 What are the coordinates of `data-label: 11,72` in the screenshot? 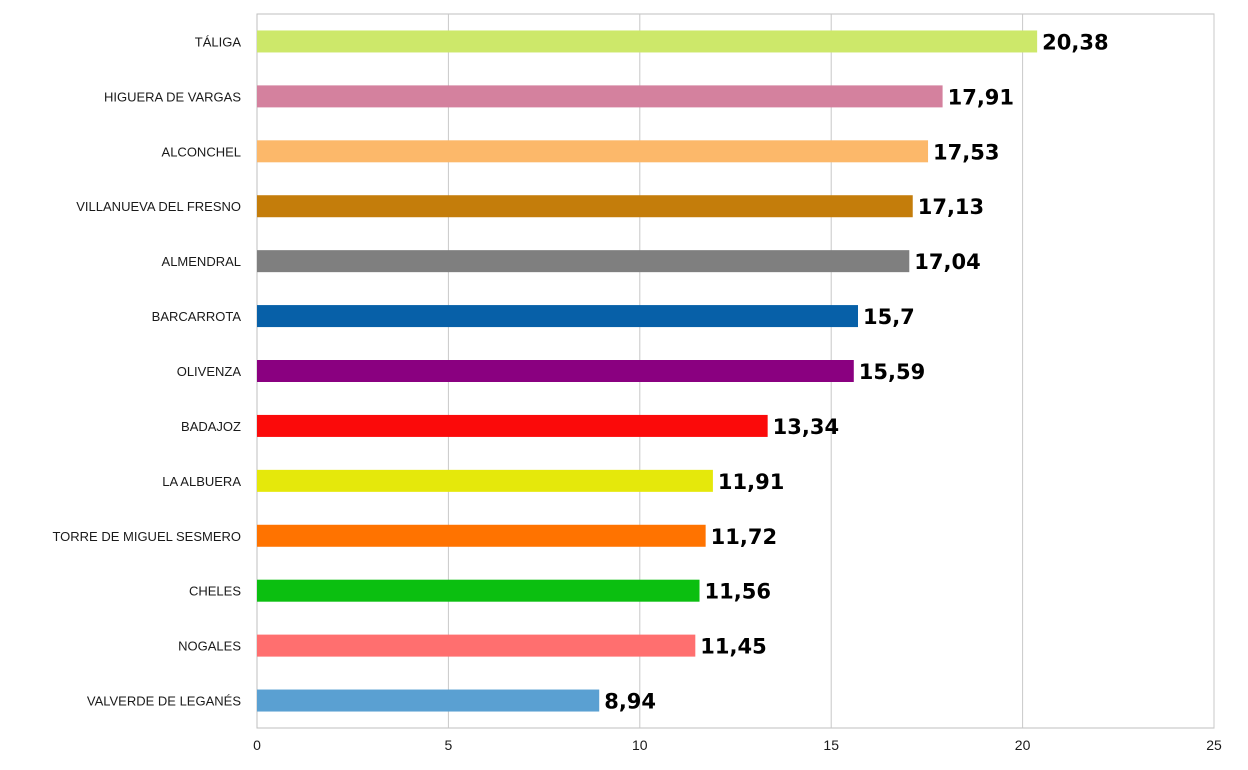 It's located at (744, 537).